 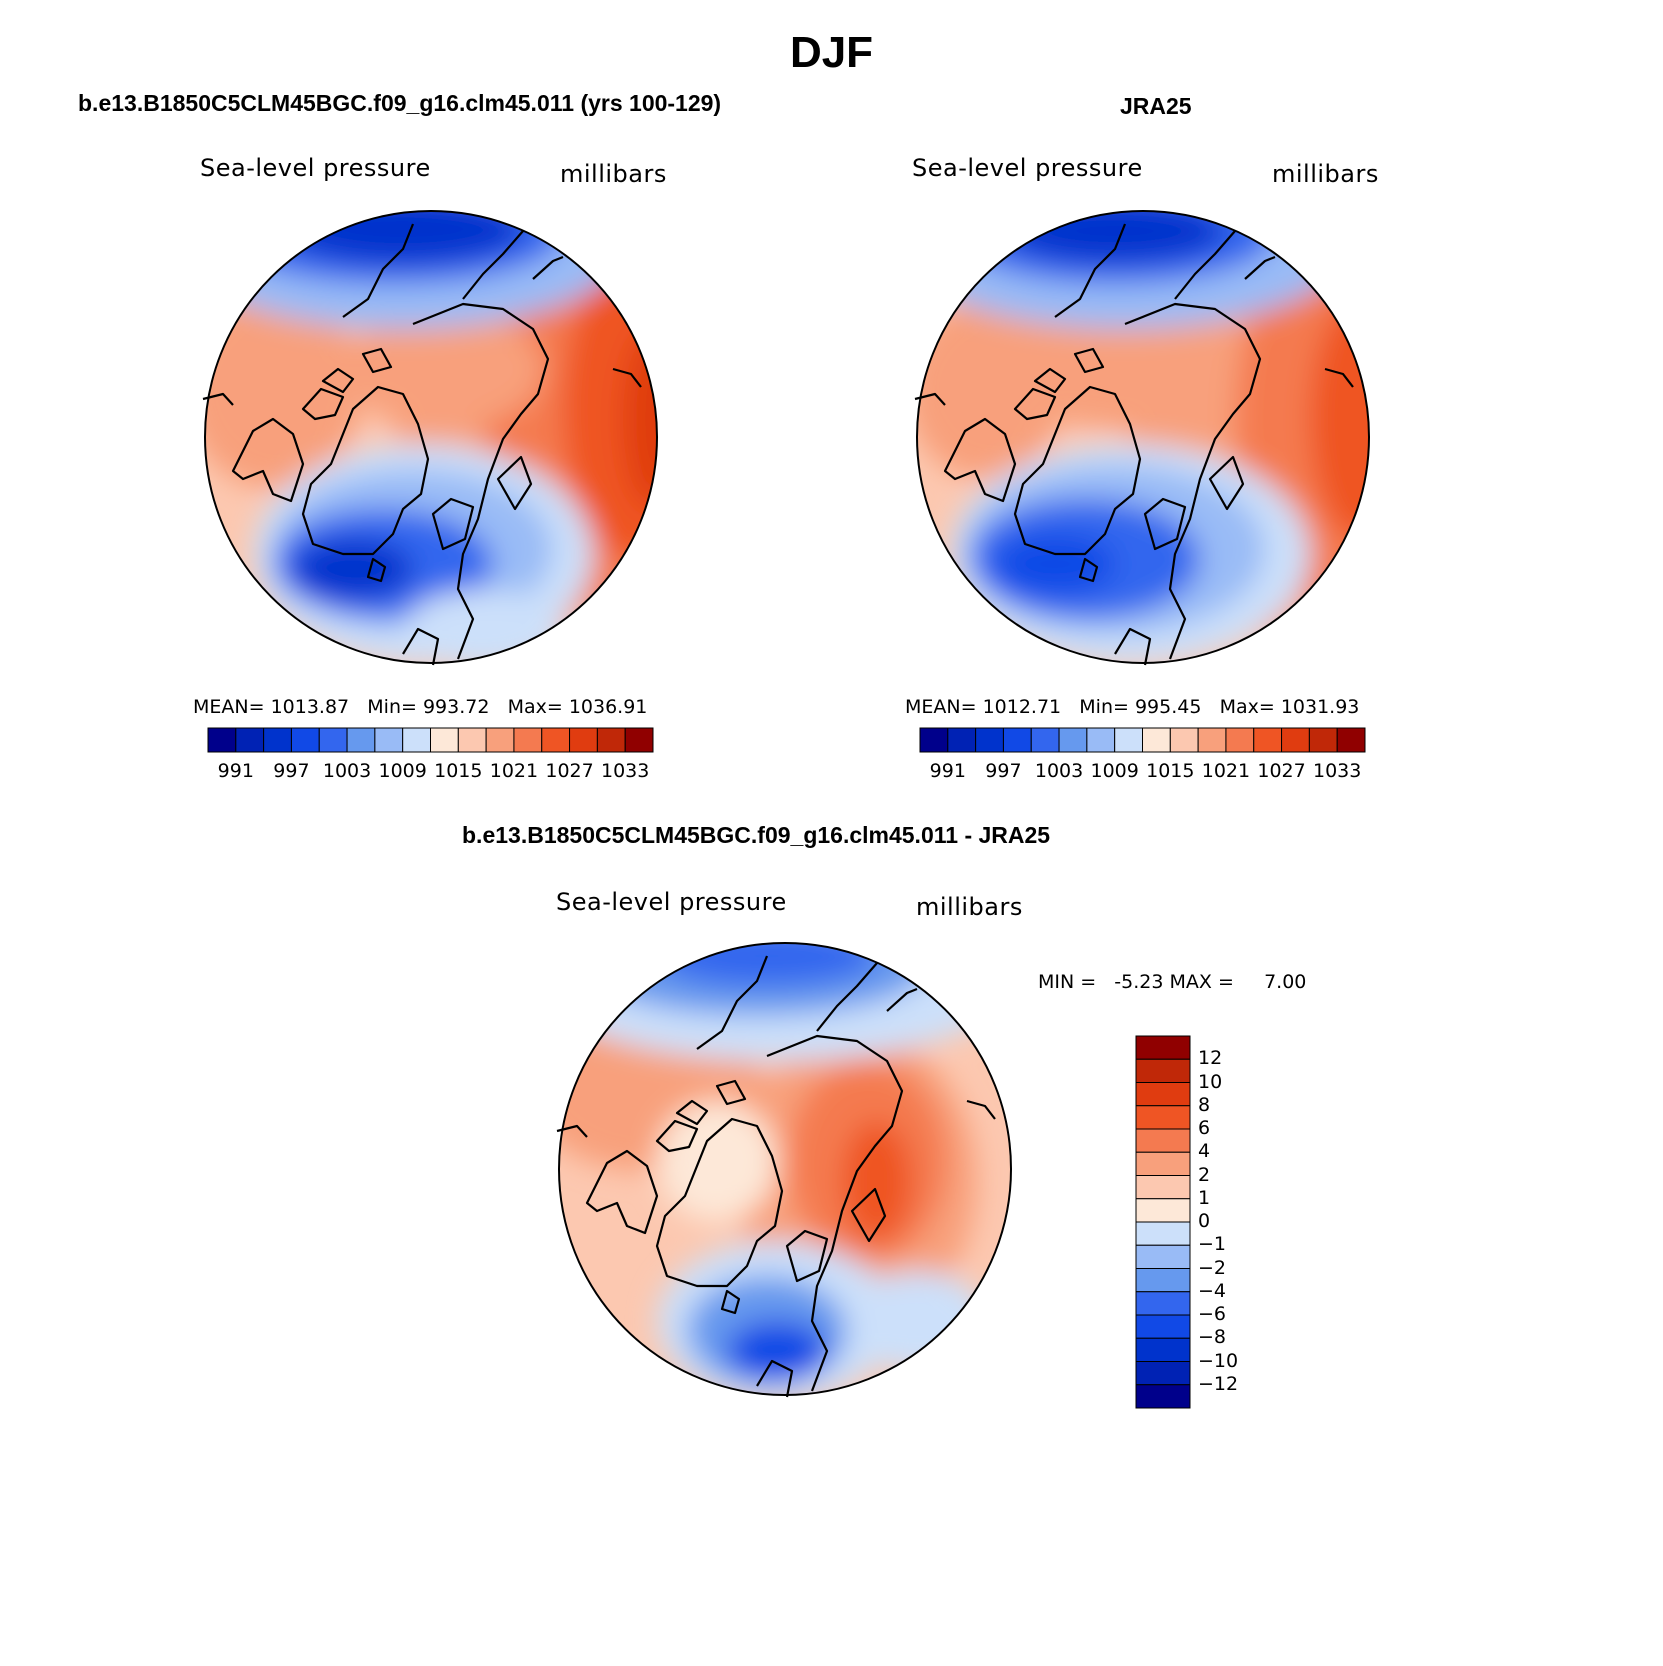 I want to click on obs-max-label: Max=, so click(x=1247, y=707).